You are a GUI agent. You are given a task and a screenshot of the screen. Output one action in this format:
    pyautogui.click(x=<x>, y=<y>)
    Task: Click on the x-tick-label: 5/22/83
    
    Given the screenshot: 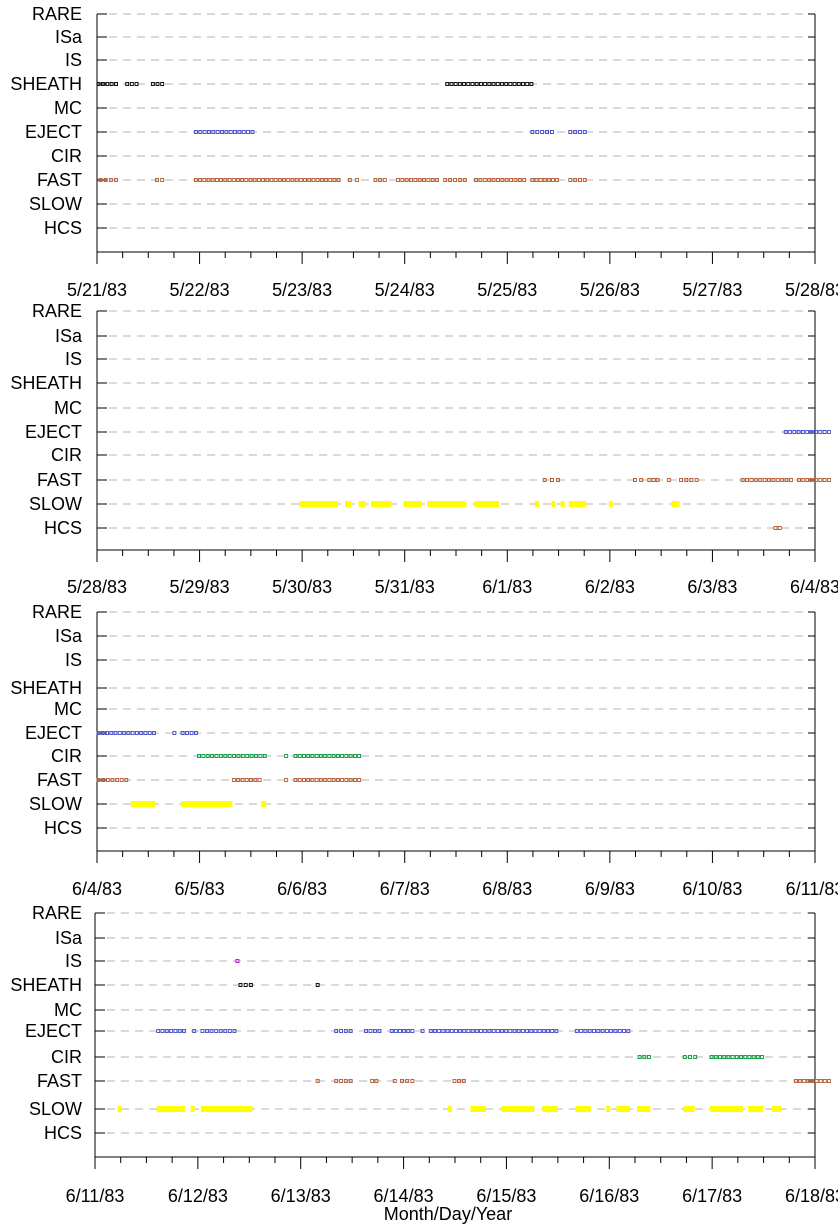 What is the action you would take?
    pyautogui.click(x=200, y=290)
    